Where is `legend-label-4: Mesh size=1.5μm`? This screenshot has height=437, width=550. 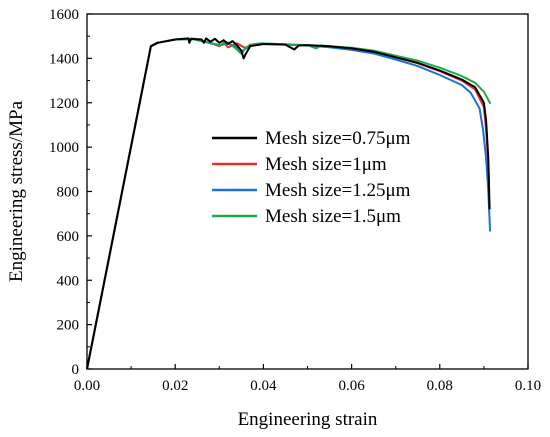
legend-label-4: Mesh size=1.5μm is located at coordinates (333, 216).